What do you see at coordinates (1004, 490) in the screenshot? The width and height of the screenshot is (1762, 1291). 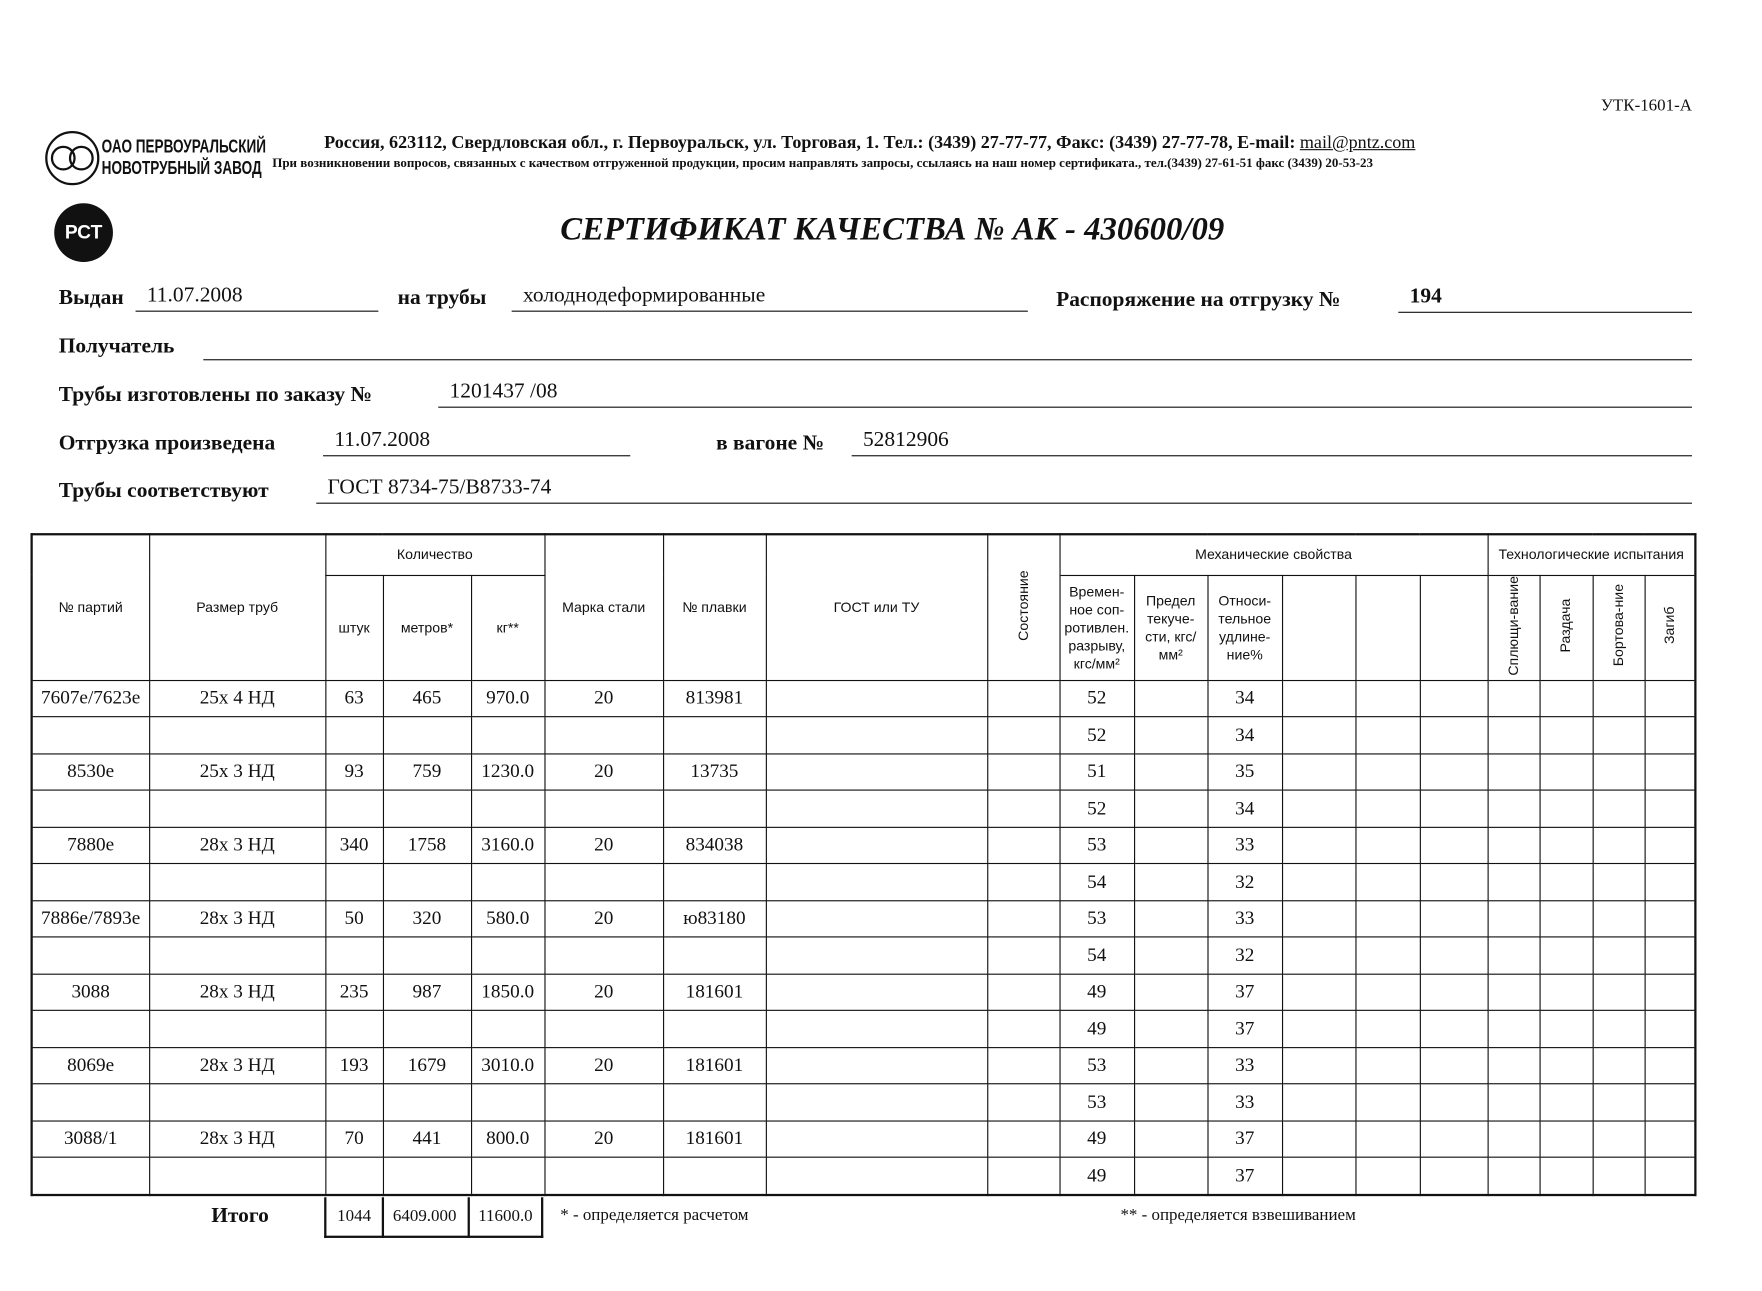 I see `conform-field: ГОСТ 8734-75/В8733-74` at bounding box center [1004, 490].